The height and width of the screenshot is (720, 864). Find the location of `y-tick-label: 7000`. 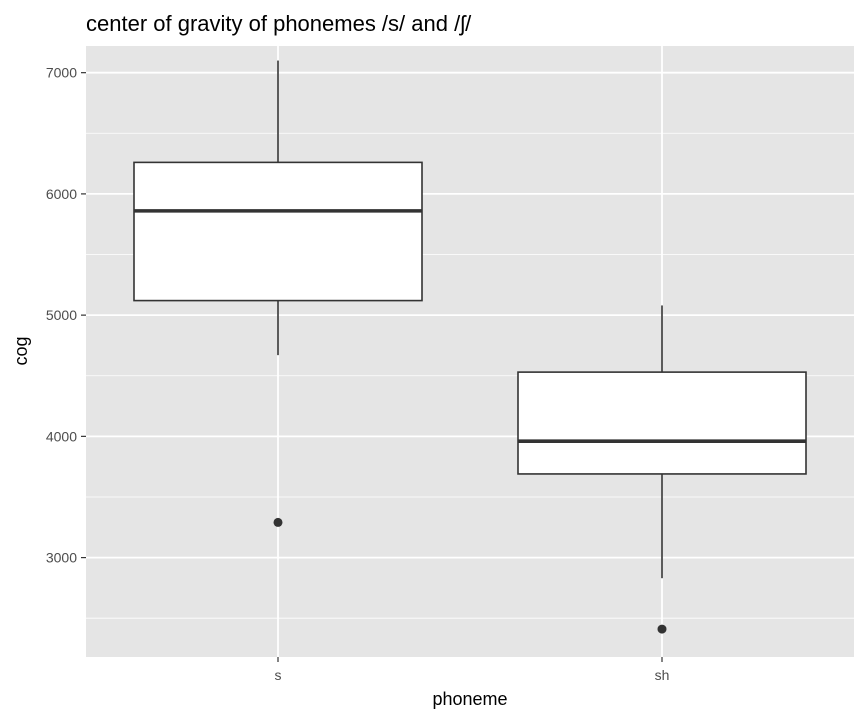

y-tick-label: 7000 is located at coordinates (61, 73).